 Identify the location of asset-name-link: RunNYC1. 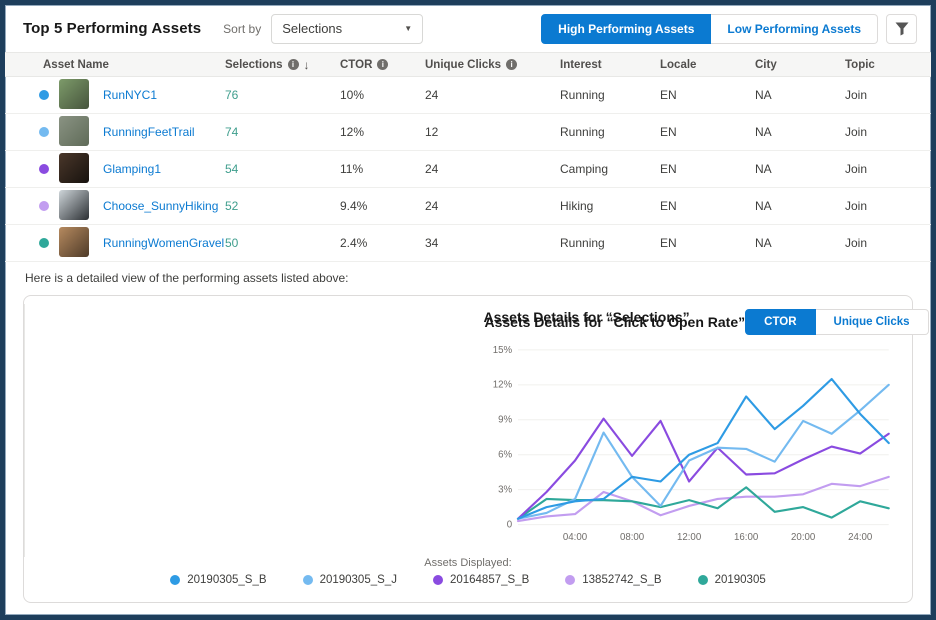
(130, 95).